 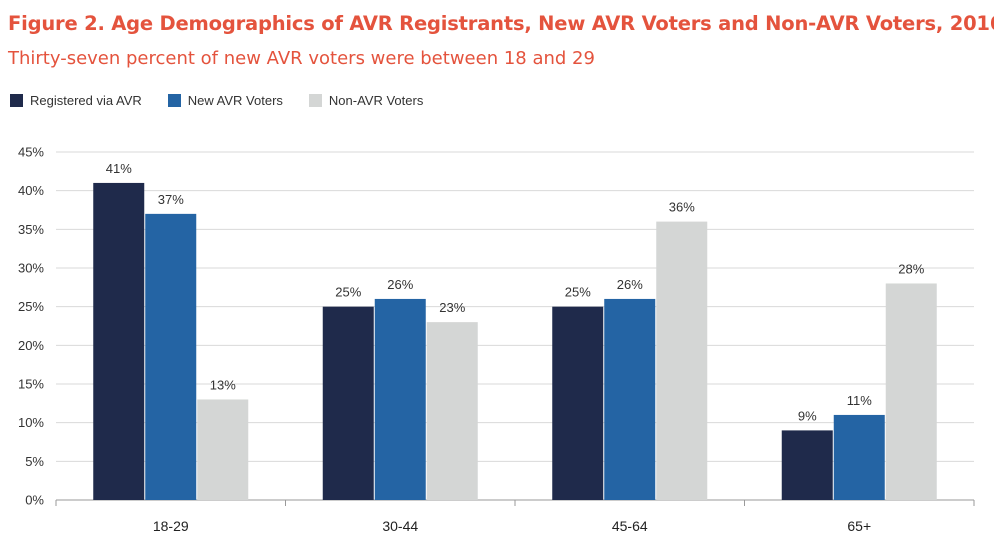 I want to click on legend-label-non-avr-voters: Non-AVR Voters, so click(x=376, y=100).